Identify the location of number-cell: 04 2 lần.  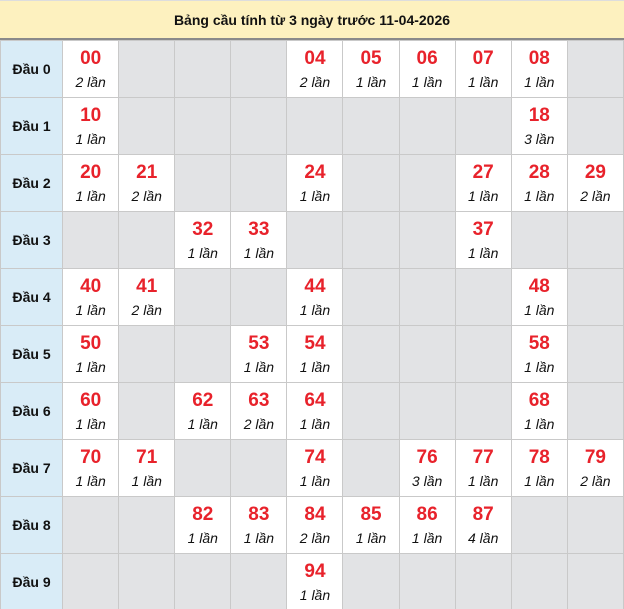
(315, 69).